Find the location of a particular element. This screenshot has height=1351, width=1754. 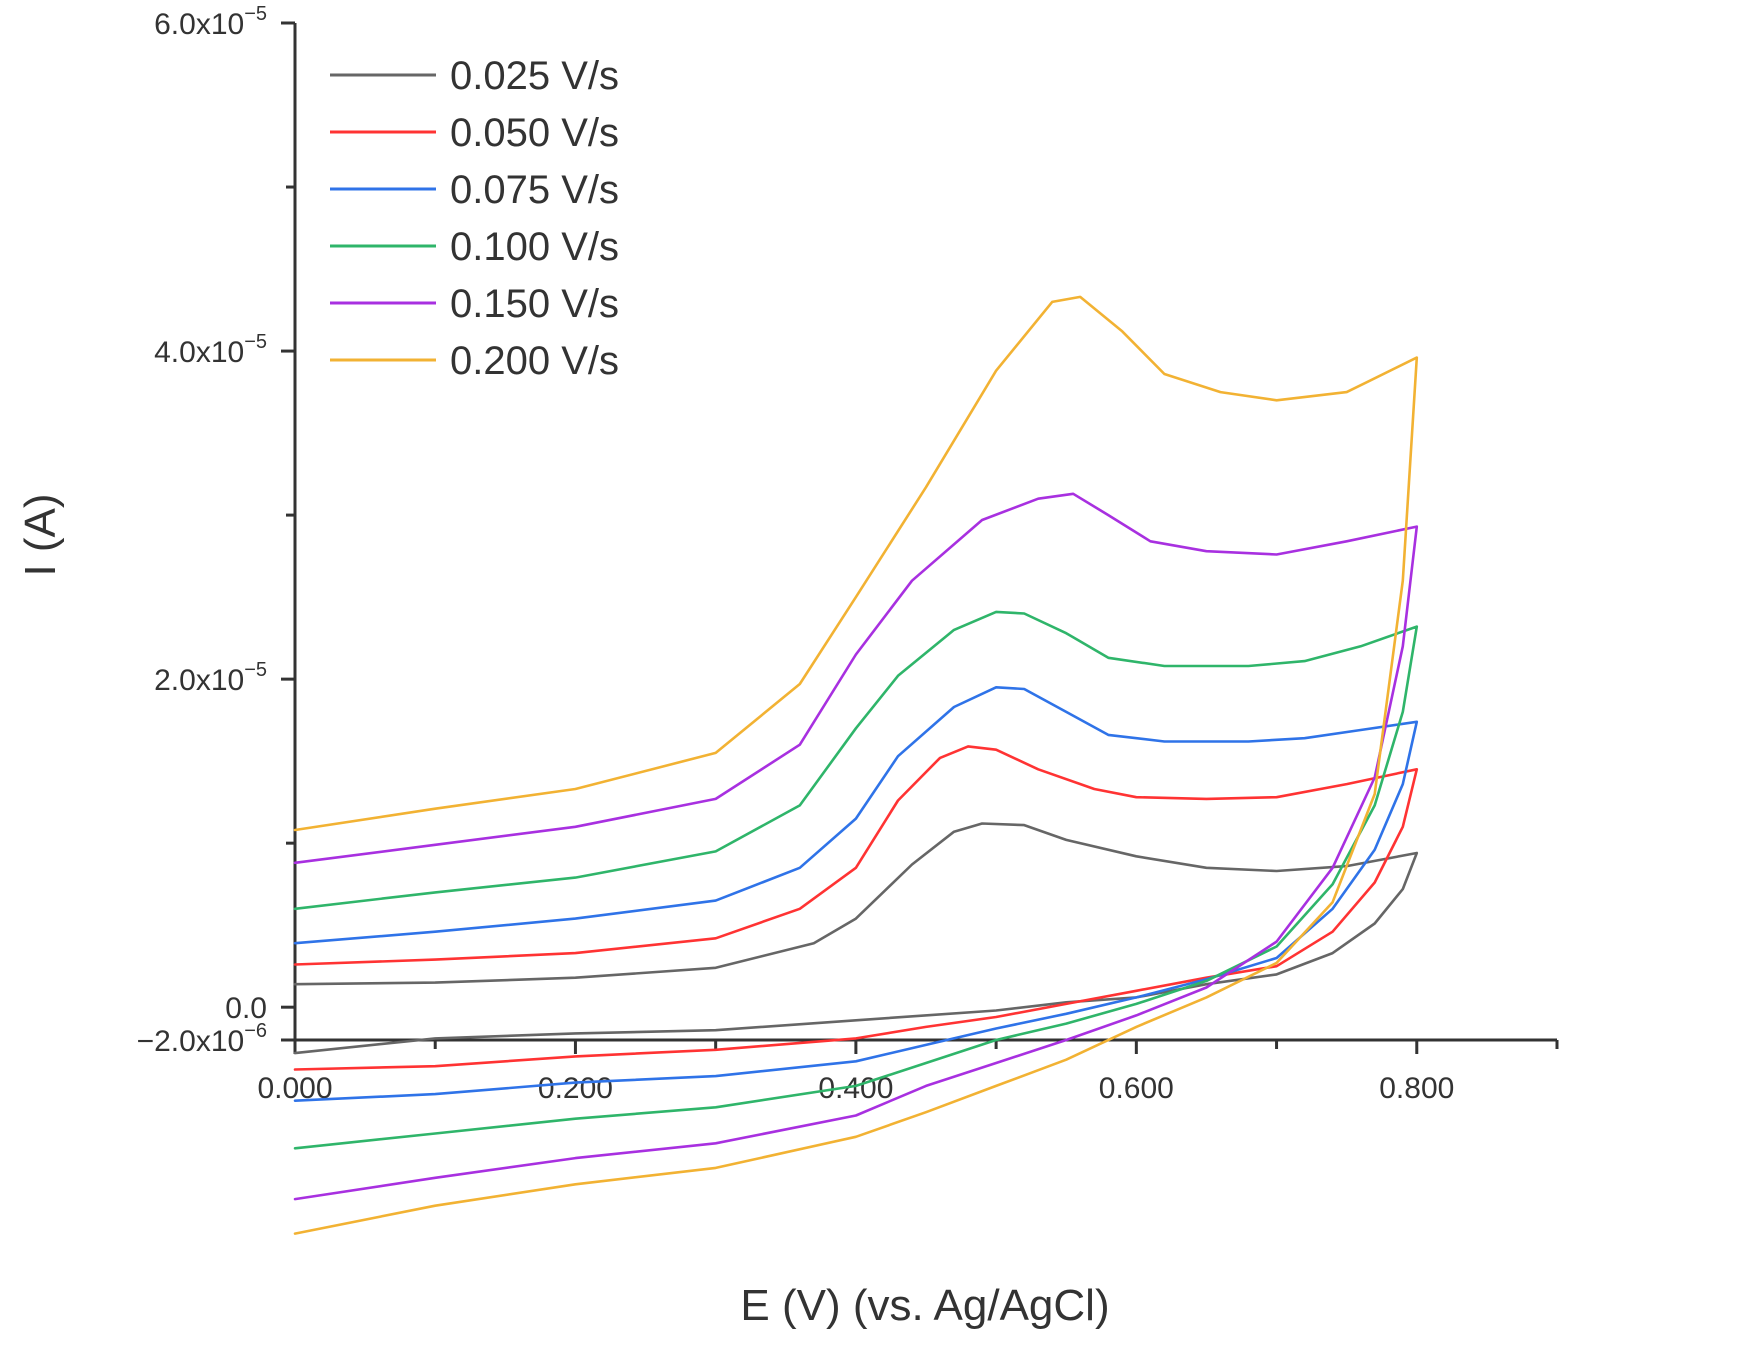

legend-label: 0.100 V/s is located at coordinates (534, 247).